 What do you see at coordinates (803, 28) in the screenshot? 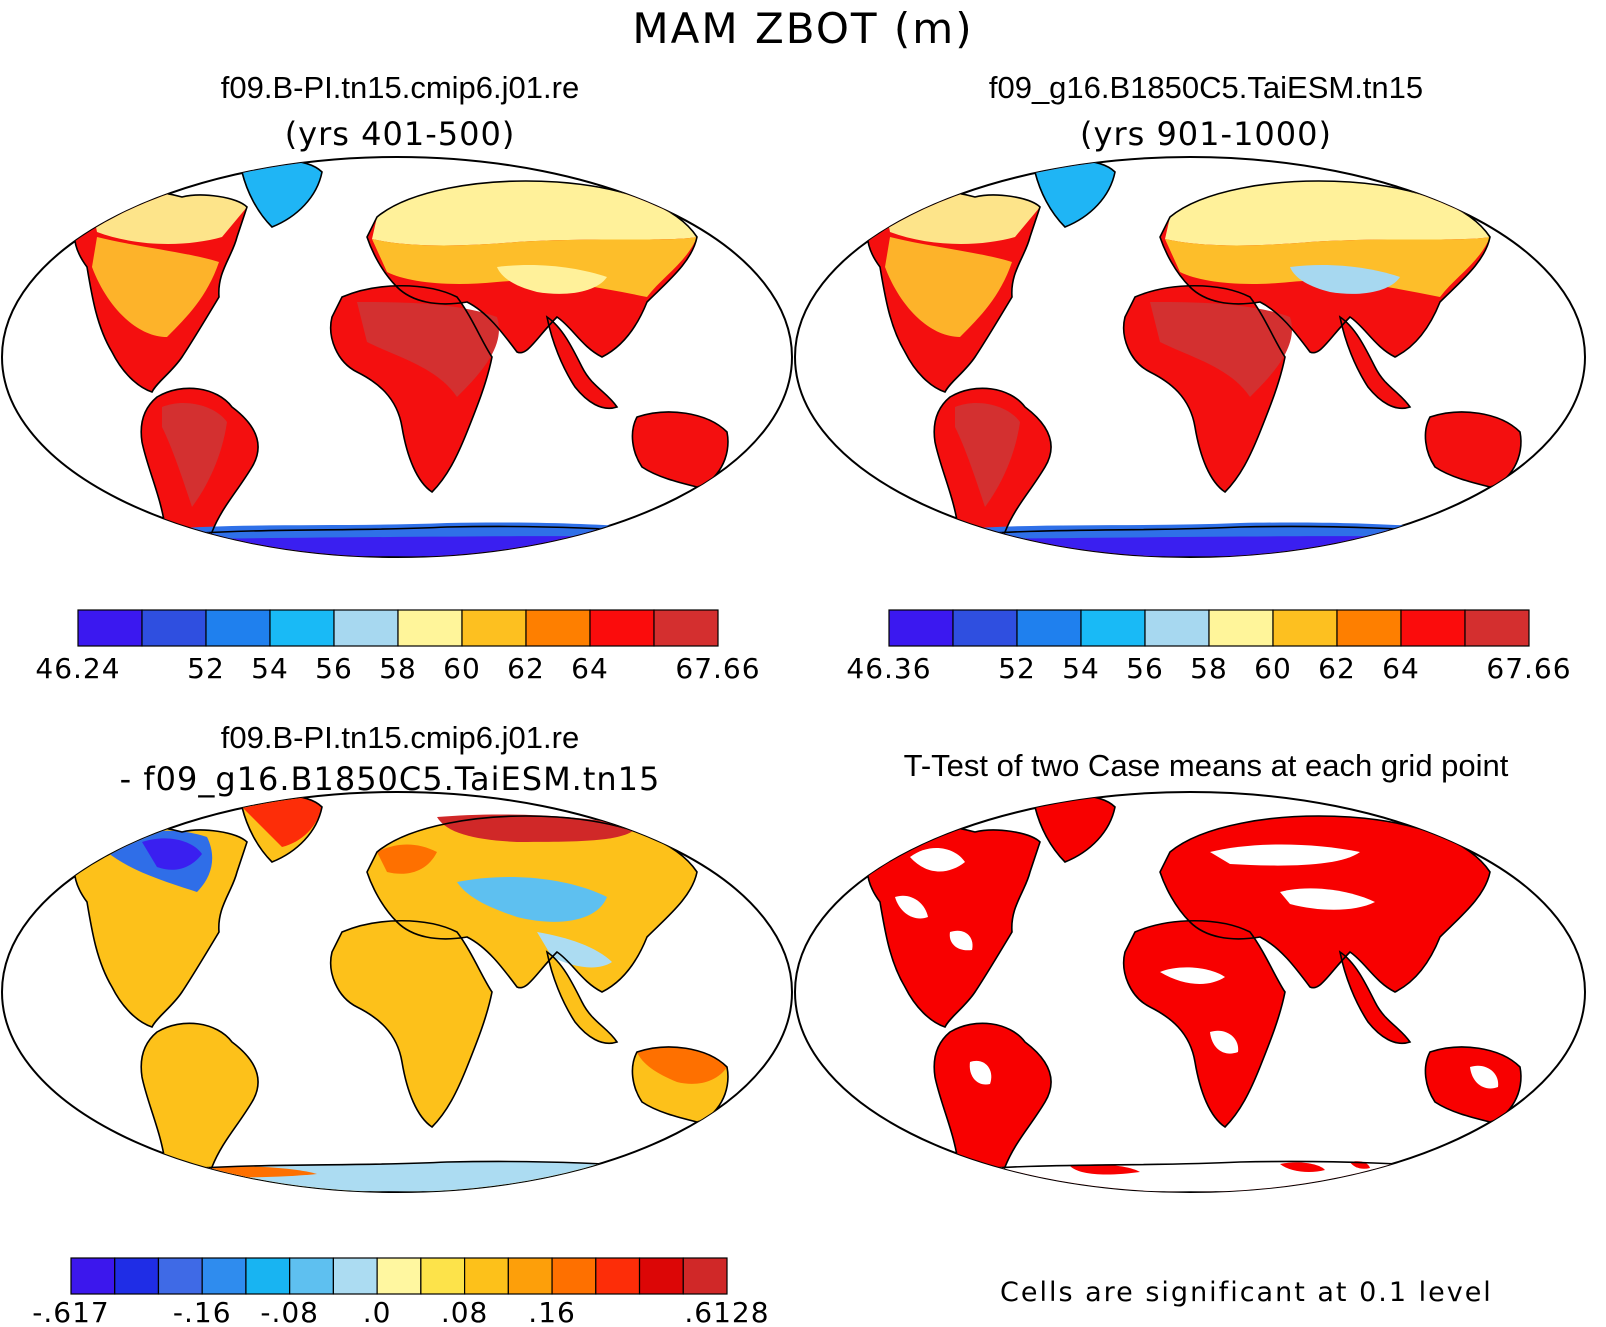
I see `main-title: MAM ZBOT (m)` at bounding box center [803, 28].